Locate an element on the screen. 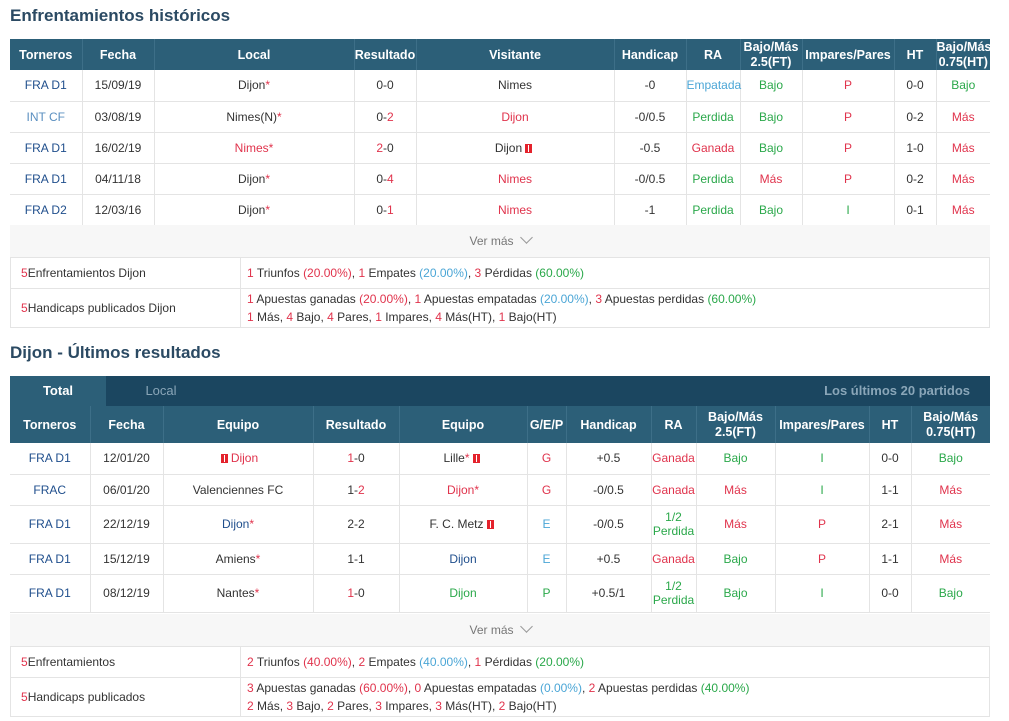  summary-bajo-n: 3 is located at coordinates (290, 706).